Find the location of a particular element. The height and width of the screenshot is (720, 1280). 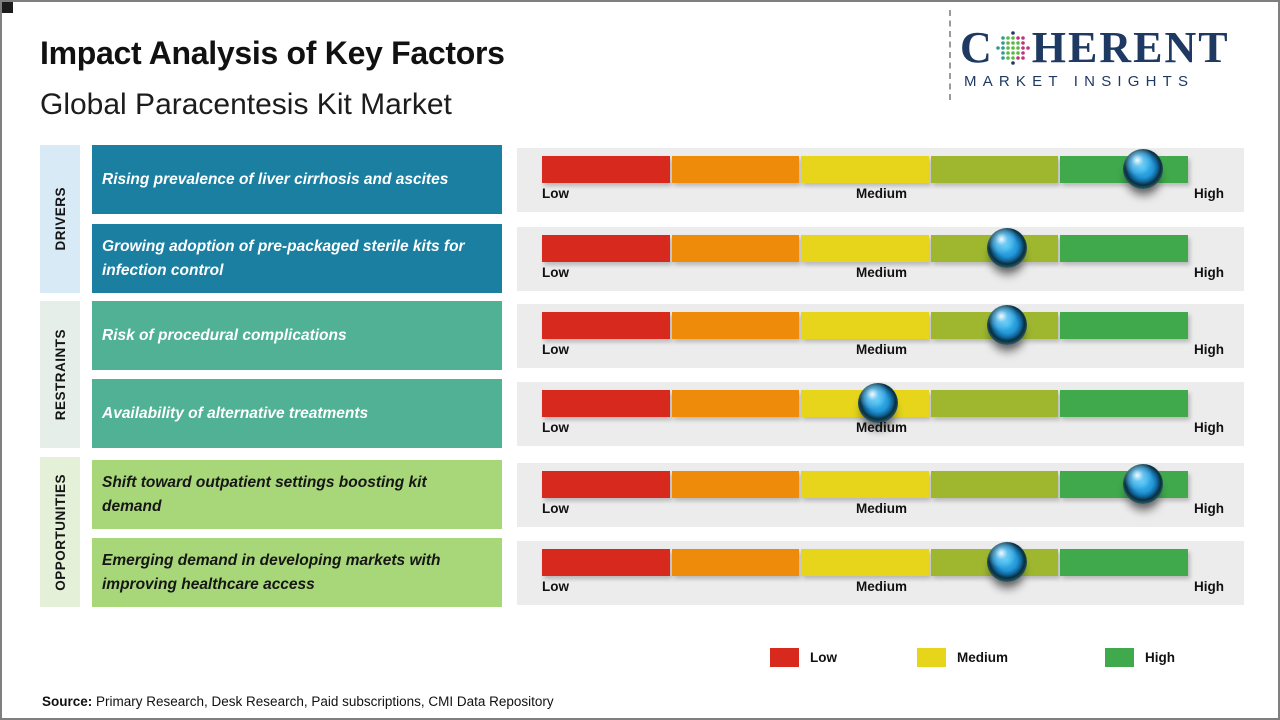

logo-divider is located at coordinates (950, 55).